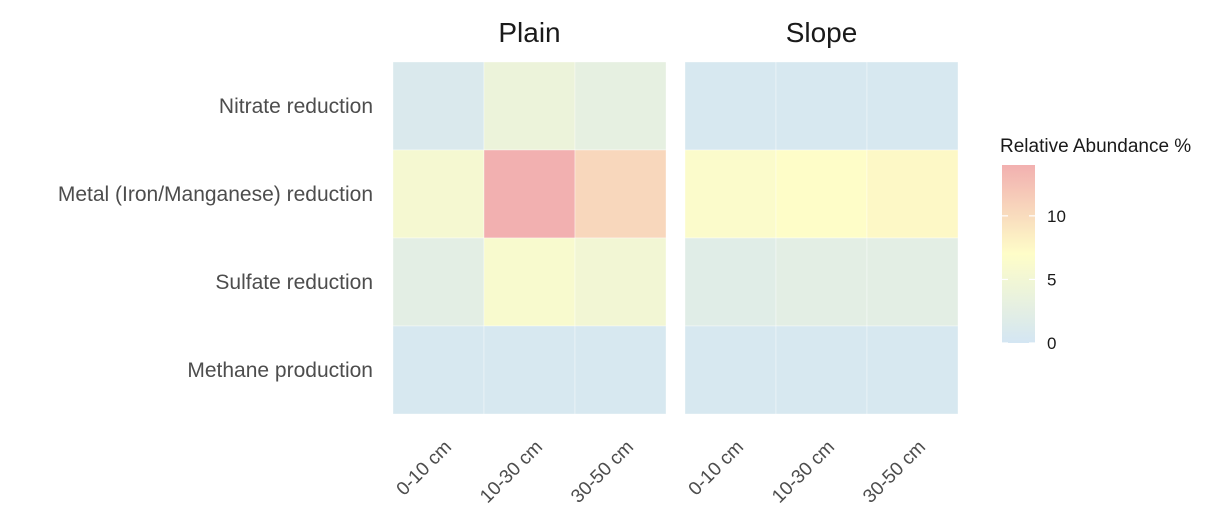 This screenshot has width=1222, height=515. I want to click on y-tick-label-2: Sulfate reduction, so click(294, 282).